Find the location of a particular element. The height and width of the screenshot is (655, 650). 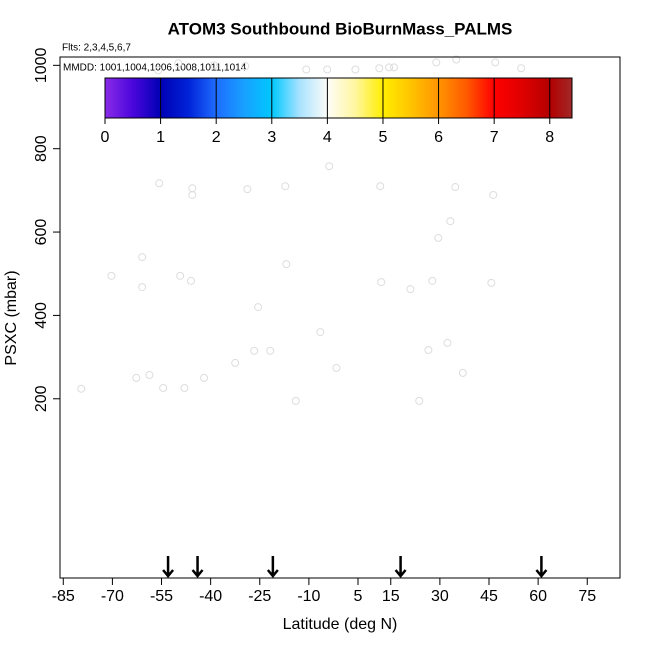

x-tick-label: 60 is located at coordinates (538, 596).